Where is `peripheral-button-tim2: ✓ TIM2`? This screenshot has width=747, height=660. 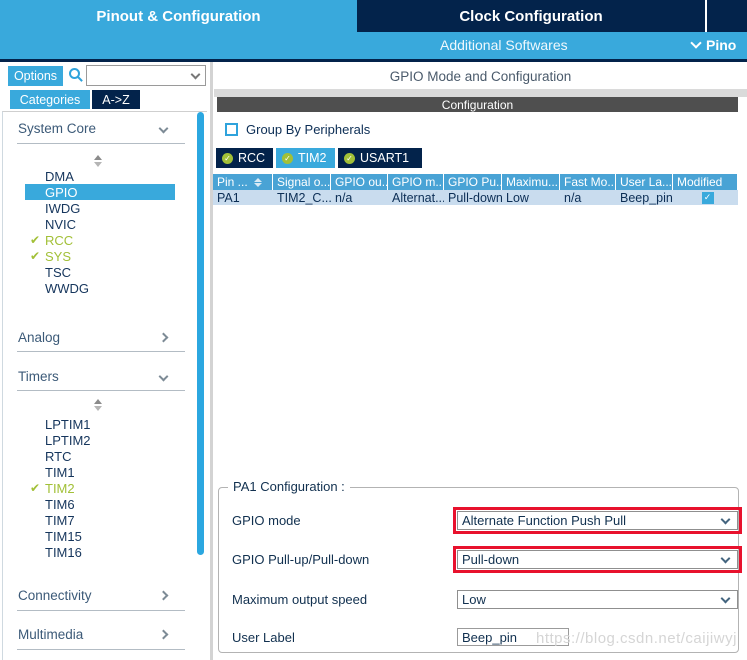 peripheral-button-tim2: ✓ TIM2 is located at coordinates (305, 158).